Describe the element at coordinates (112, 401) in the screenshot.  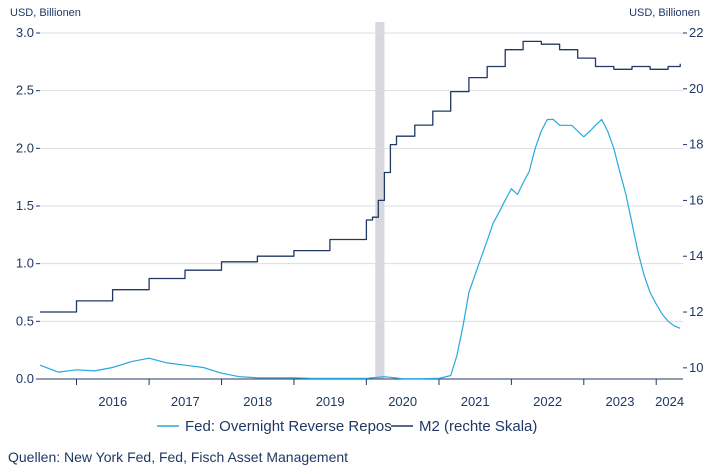
I see `x-tick-label: 2016` at that location.